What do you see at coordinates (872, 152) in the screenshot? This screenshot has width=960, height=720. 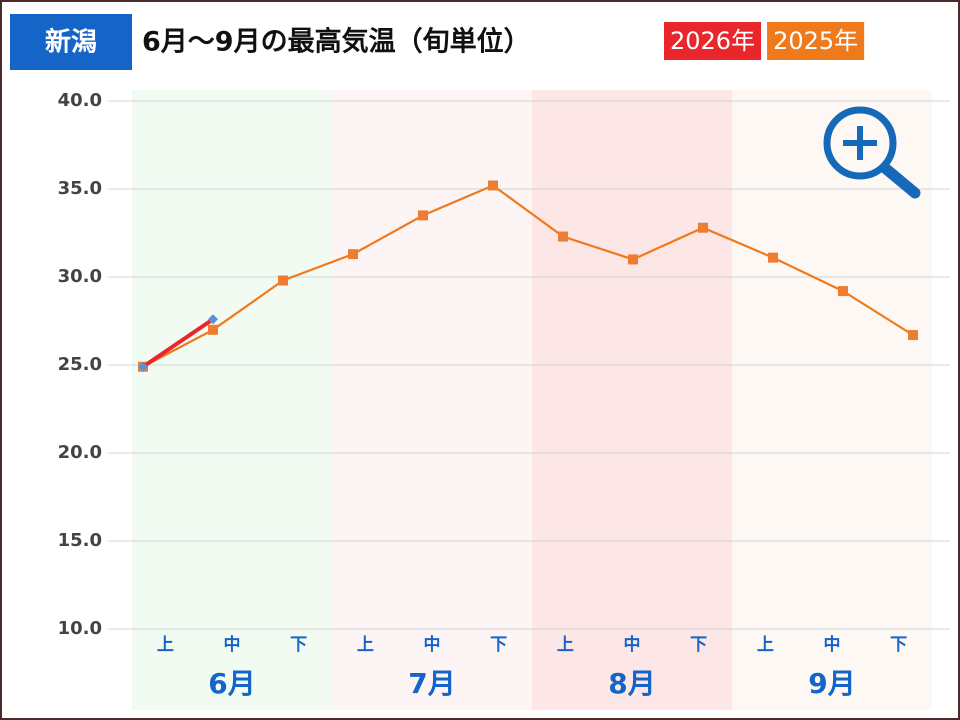 I see `zoom-icon` at bounding box center [872, 152].